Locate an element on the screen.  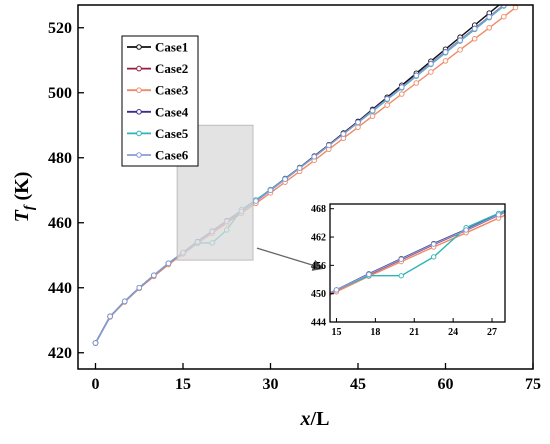
inset-series-line-case3 is located at coordinates (417, 255).